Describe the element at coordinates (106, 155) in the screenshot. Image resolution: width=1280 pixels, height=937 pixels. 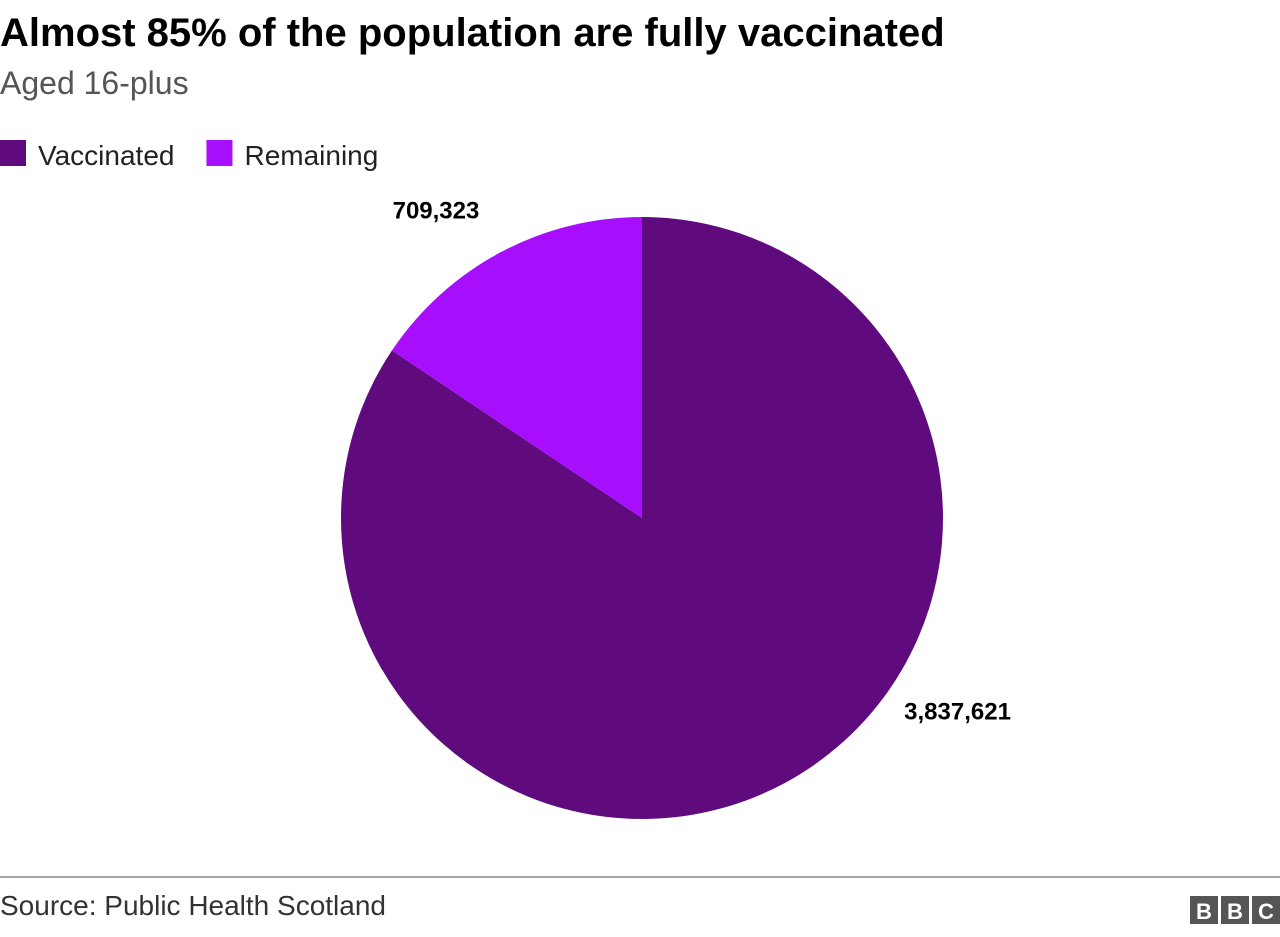
I see `legend-label: Vaccinated` at that location.